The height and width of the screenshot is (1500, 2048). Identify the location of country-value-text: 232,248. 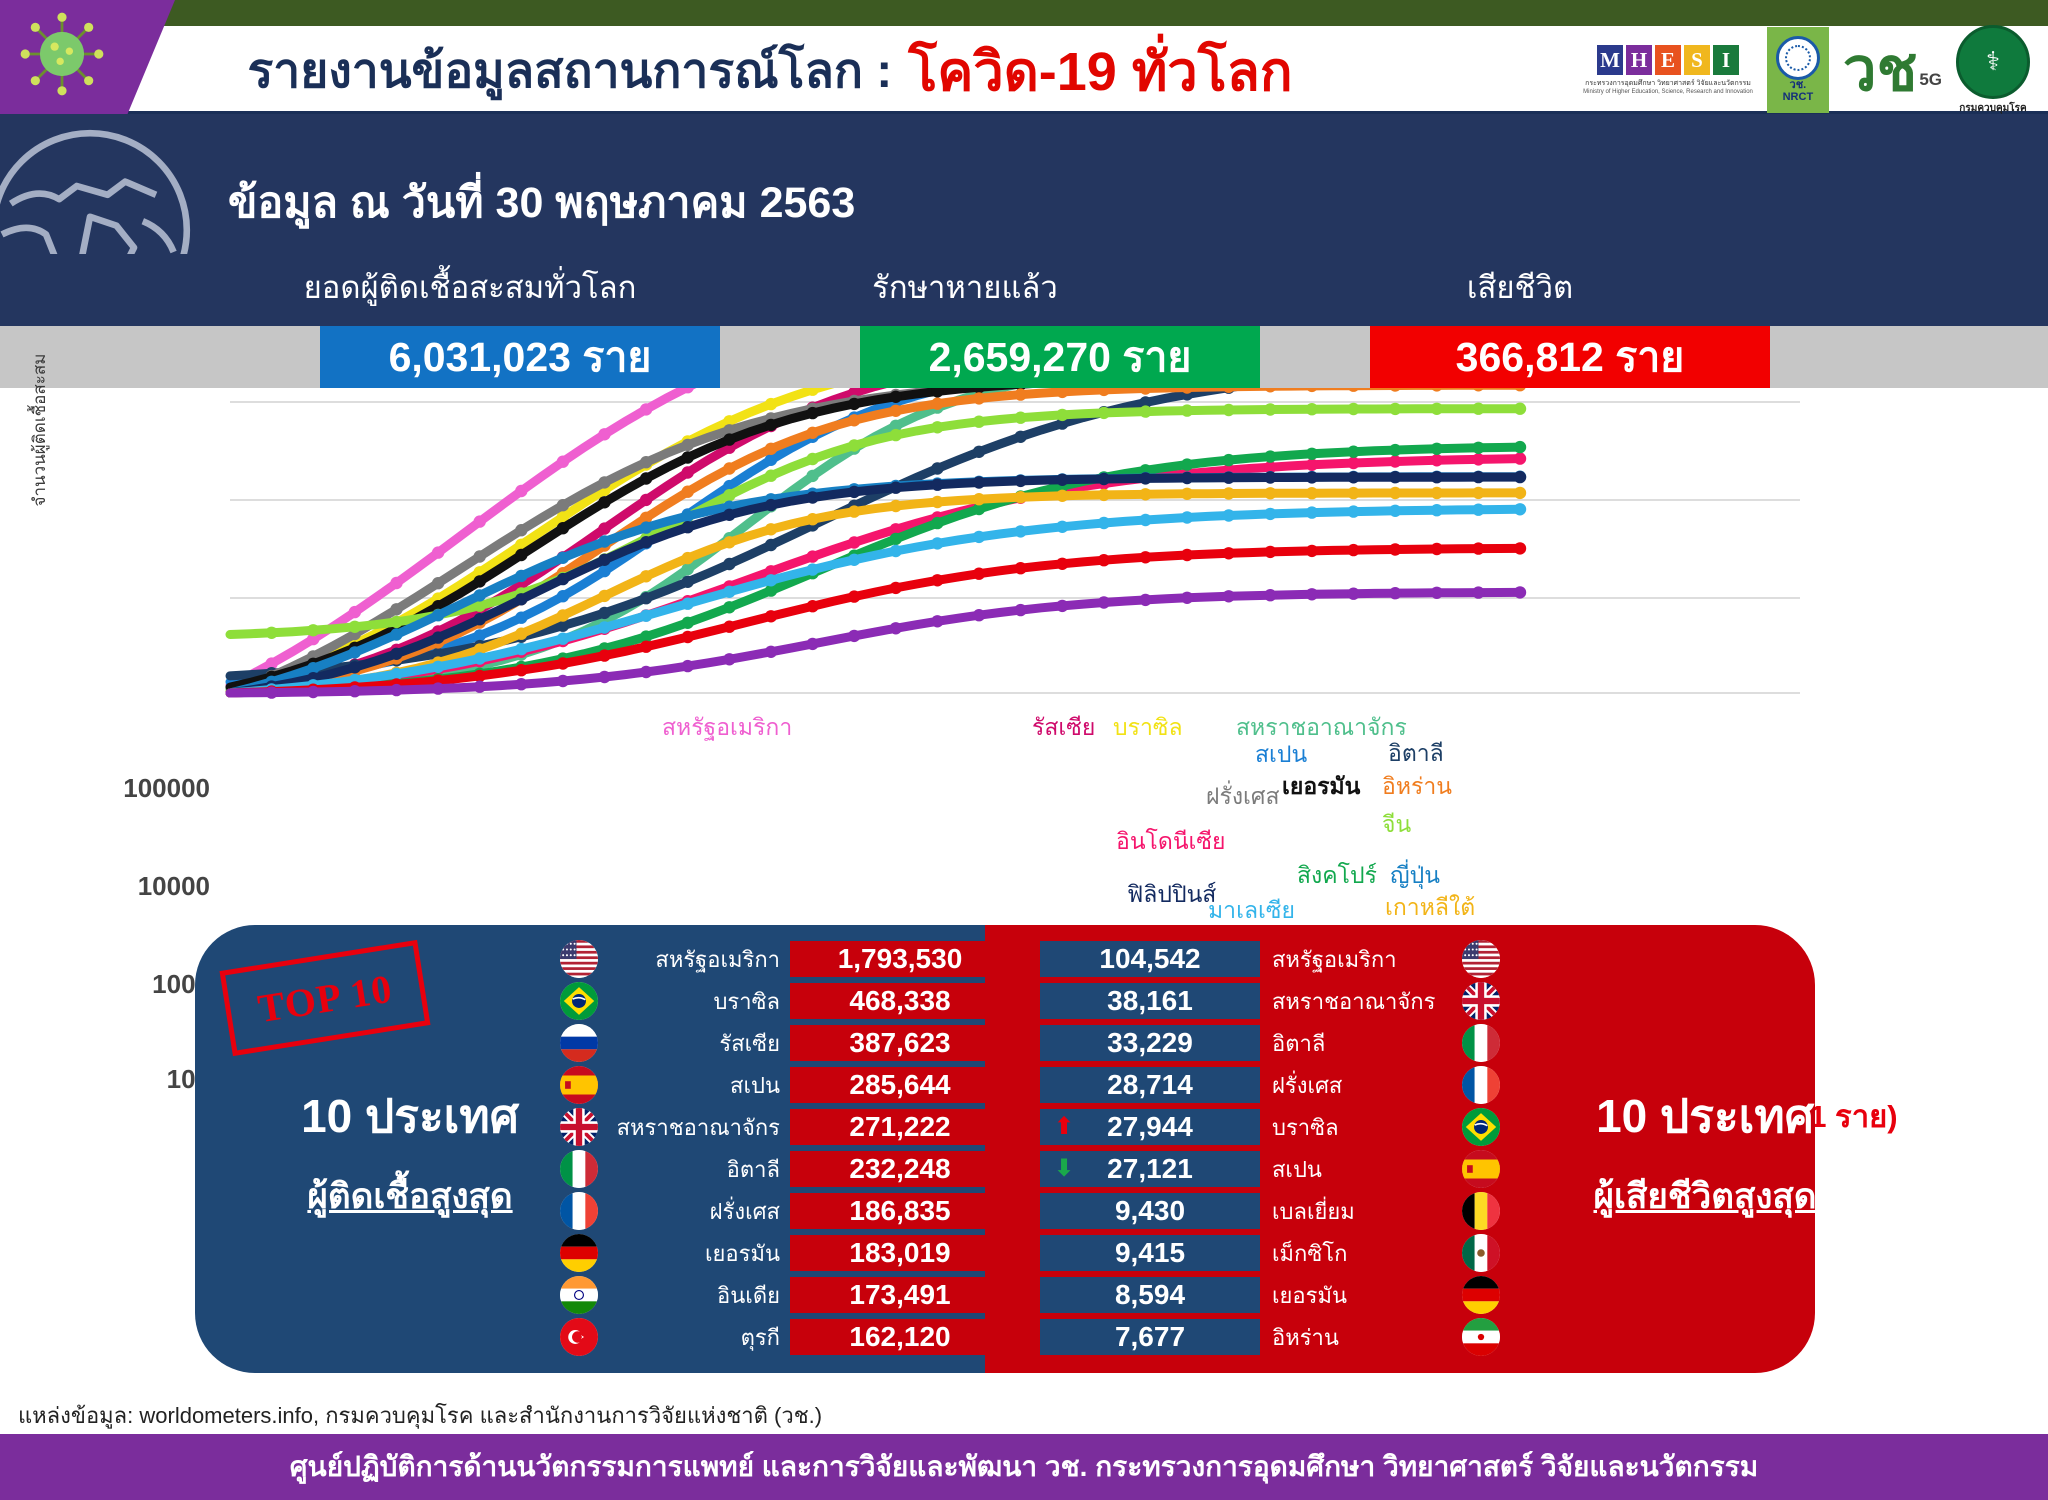
(900, 1168).